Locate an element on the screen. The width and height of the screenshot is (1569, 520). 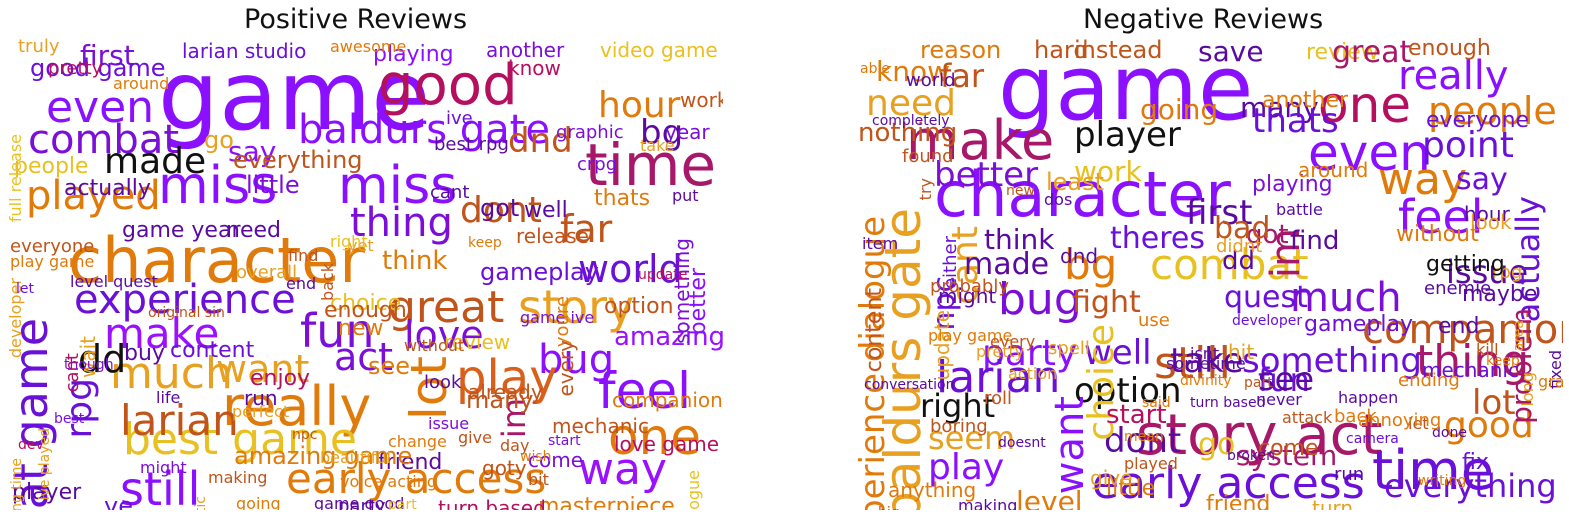
positive-cloud-word: playing is located at coordinates (413, 54).